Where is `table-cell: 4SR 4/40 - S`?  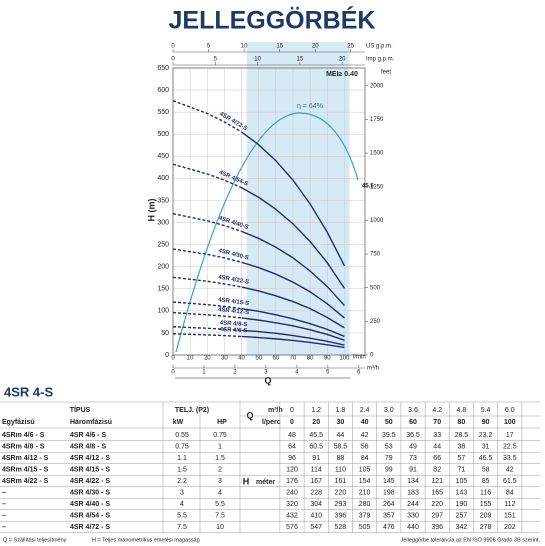
table-cell: 4SR 4/40 - S is located at coordinates (90, 504).